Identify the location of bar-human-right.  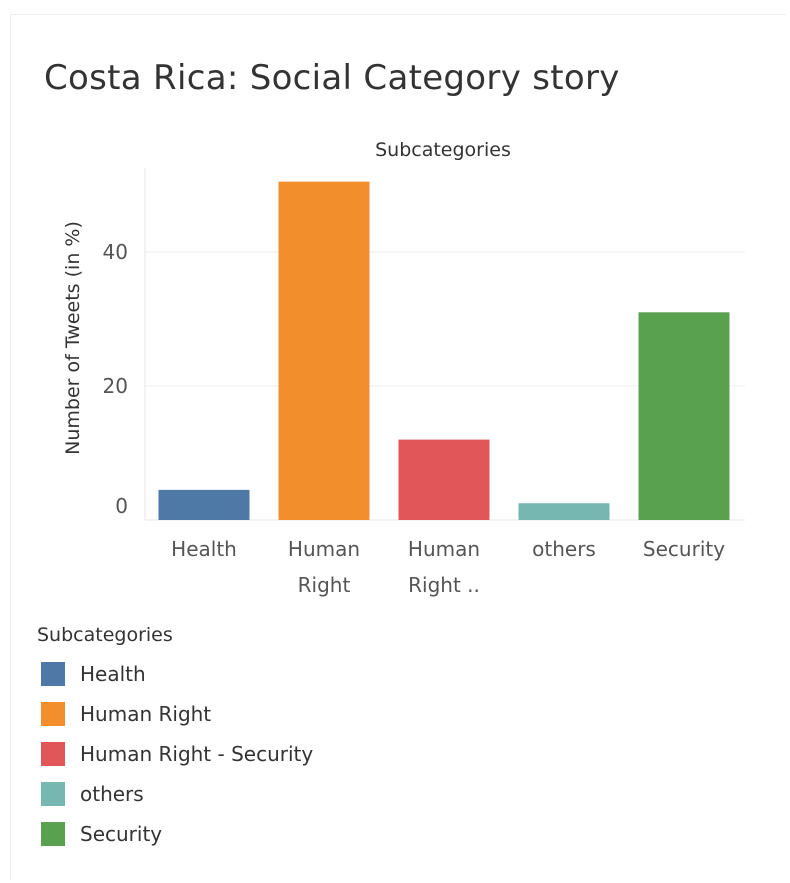
(324, 350).